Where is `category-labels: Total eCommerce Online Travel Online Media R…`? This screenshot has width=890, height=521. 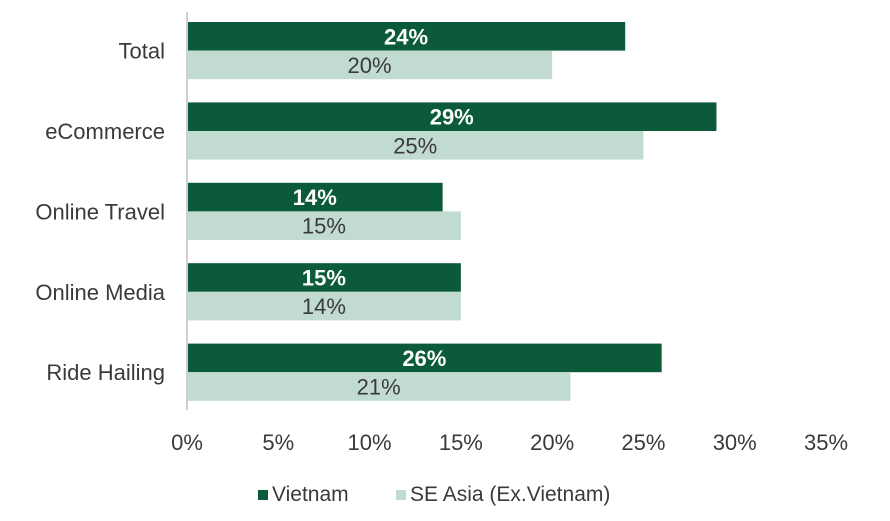
category-labels: Total eCommerce Online Travel Online Media R… is located at coordinates (100, 212).